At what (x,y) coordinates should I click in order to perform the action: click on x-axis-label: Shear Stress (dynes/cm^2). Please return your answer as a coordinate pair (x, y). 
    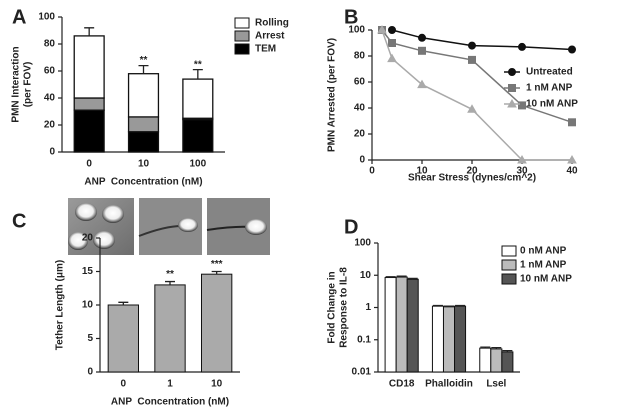
    Looking at the image, I should click on (472, 178).